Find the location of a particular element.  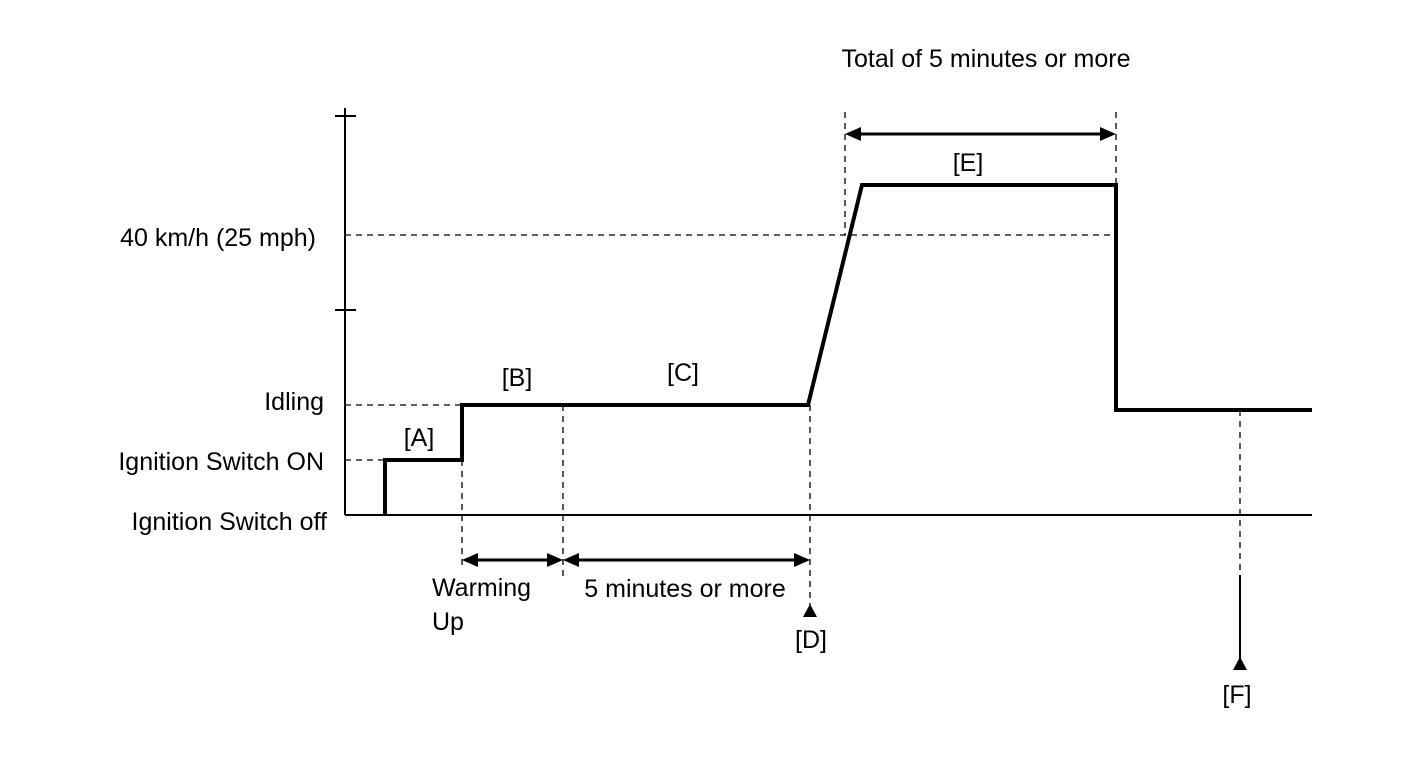

five-minutes-arrow is located at coordinates (686, 560).